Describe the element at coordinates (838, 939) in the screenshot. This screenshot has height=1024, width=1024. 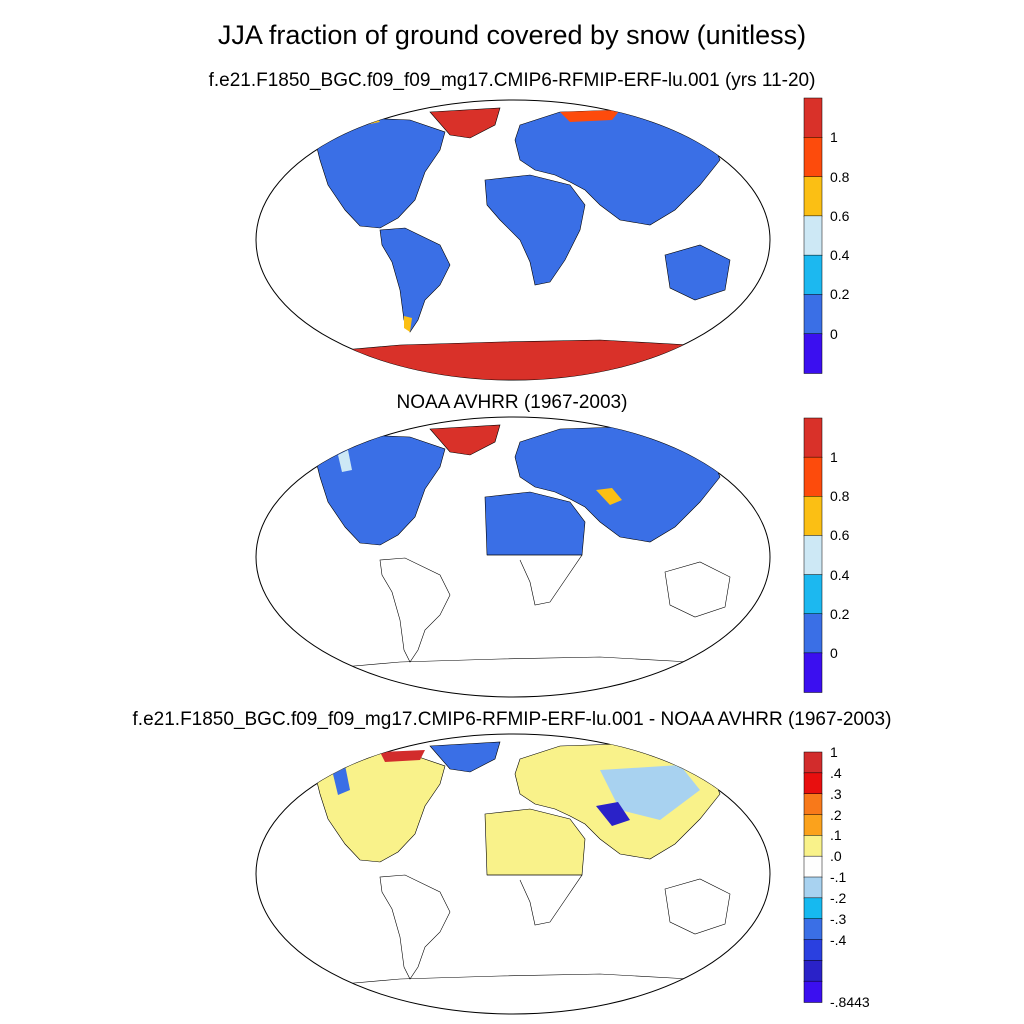
I see `colorbar-tick-label: -.4` at that location.